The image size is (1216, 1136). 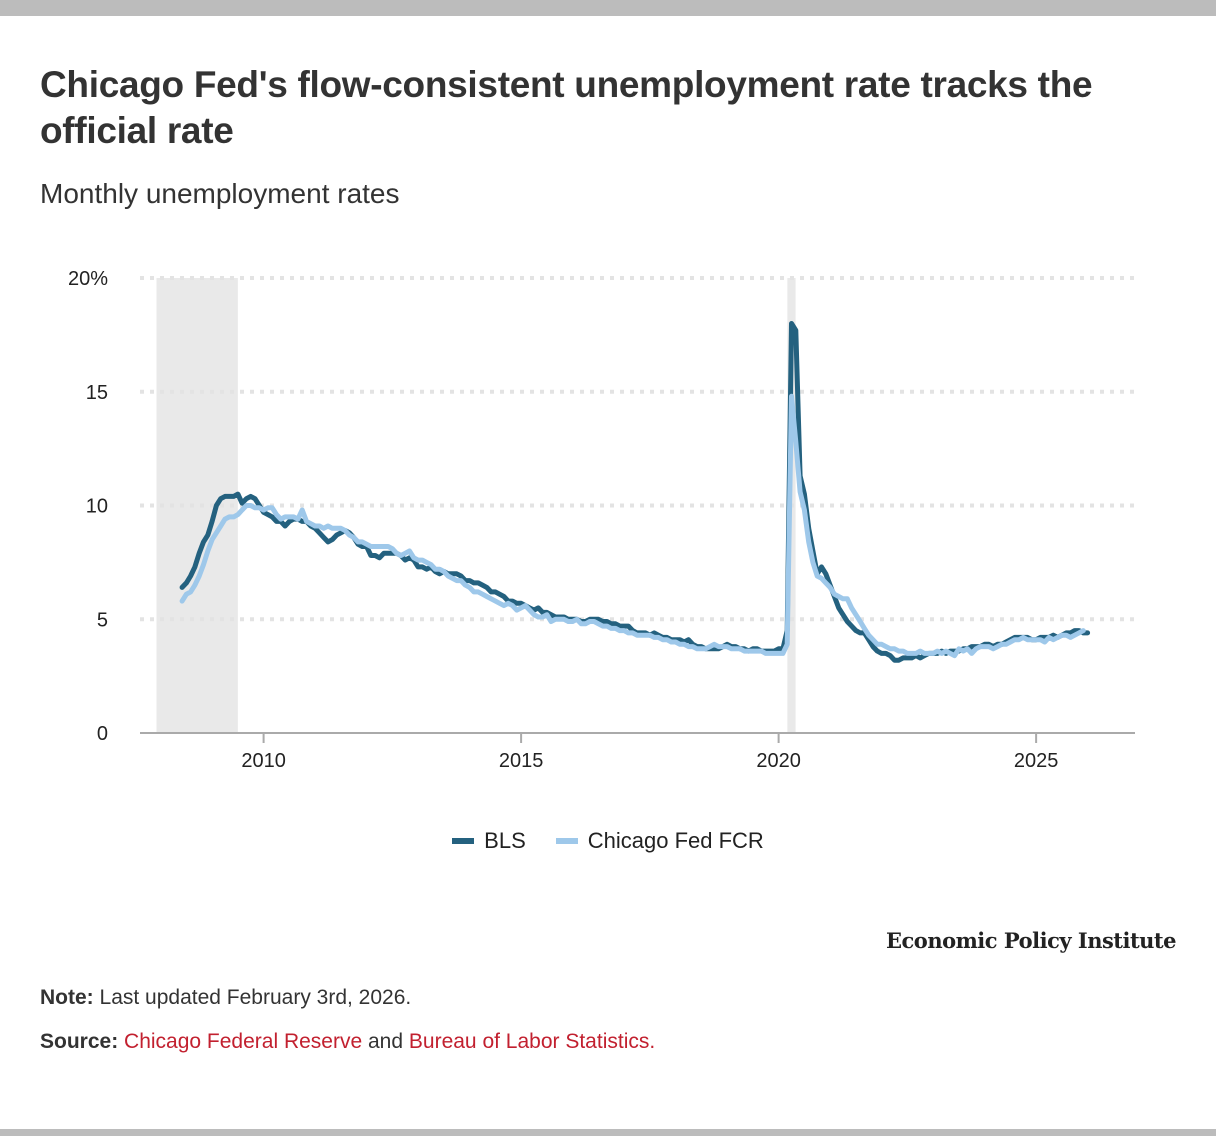 What do you see at coordinates (566, 841) in the screenshot?
I see `legend-swatch-fcr` at bounding box center [566, 841].